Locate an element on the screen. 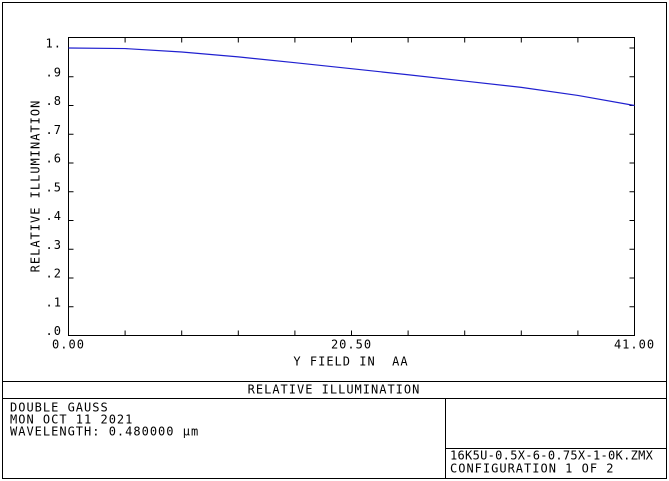  y-tick-label: .6 is located at coordinates (54, 159).